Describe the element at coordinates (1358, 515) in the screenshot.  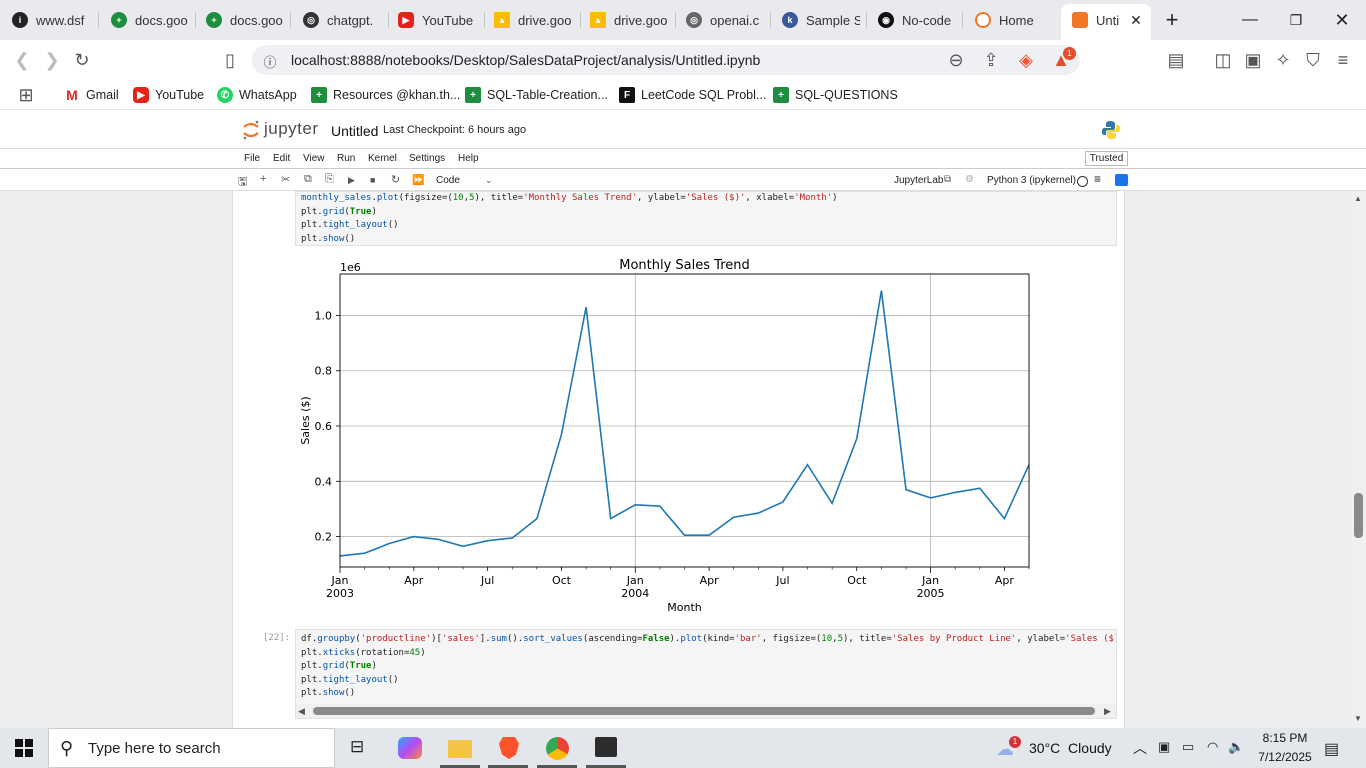
I see `page-scrollbar-thumb` at that location.